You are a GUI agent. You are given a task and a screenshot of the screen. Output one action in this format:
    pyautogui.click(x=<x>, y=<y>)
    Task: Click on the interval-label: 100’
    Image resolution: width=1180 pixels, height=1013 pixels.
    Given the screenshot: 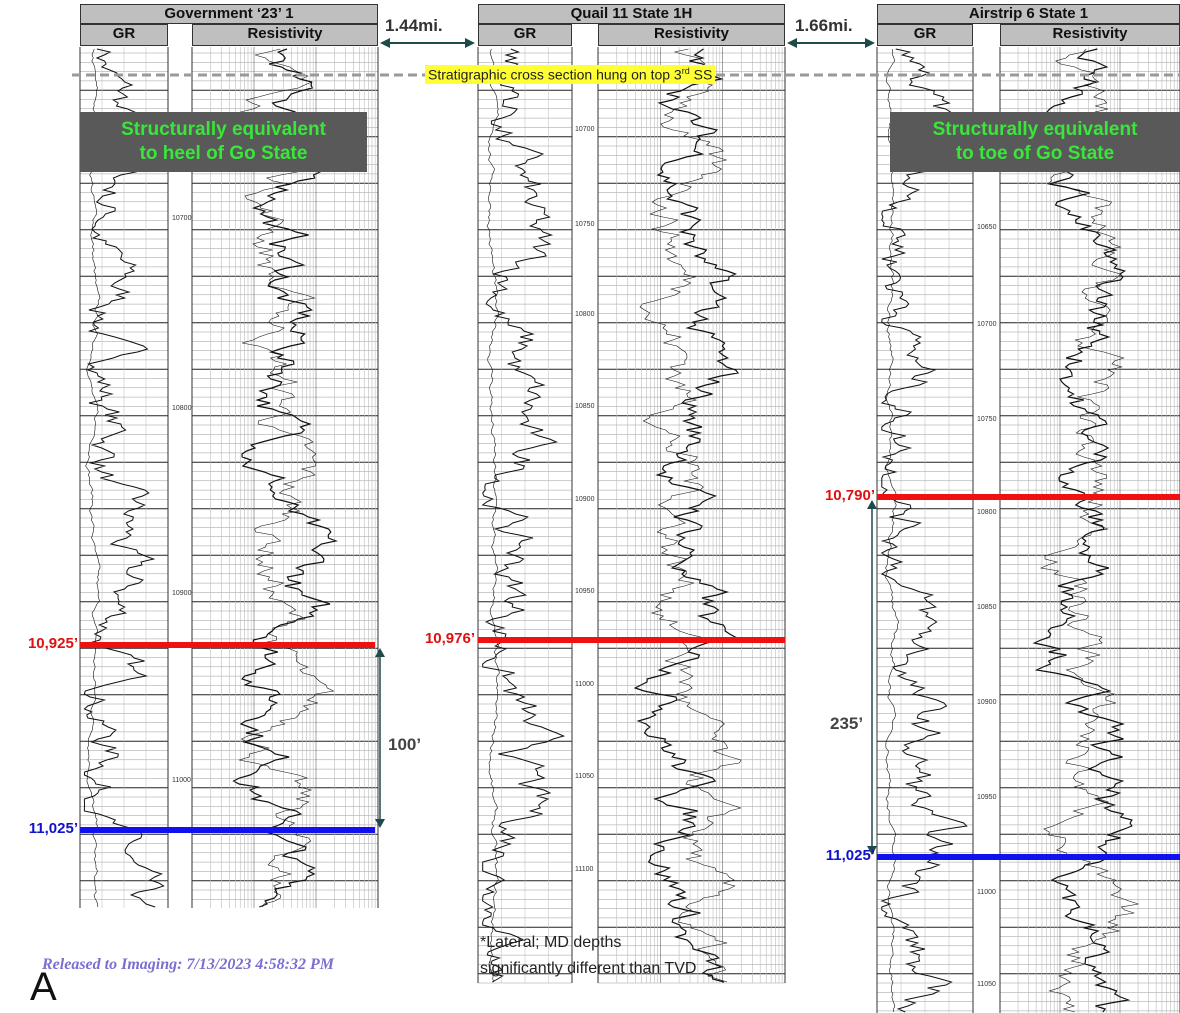 What is the action you would take?
    pyautogui.click(x=405, y=744)
    